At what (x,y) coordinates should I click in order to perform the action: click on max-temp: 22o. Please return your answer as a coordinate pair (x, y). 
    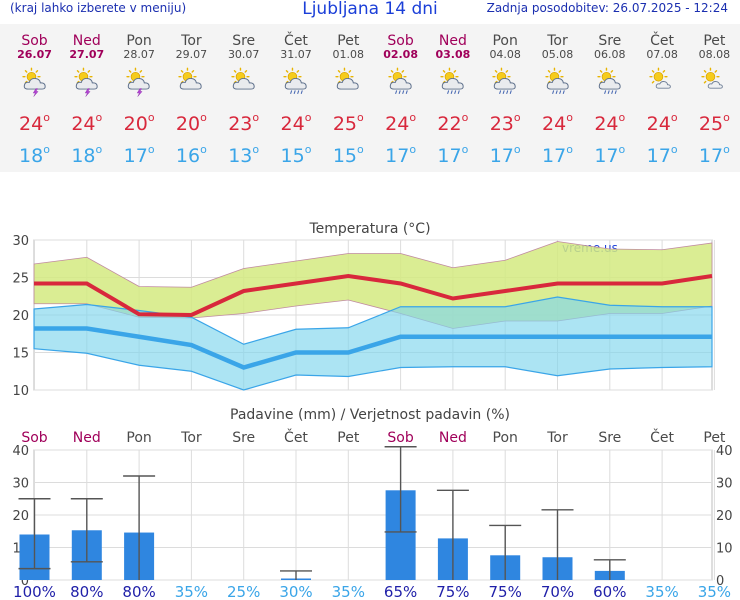
    Looking at the image, I should click on (453, 123).